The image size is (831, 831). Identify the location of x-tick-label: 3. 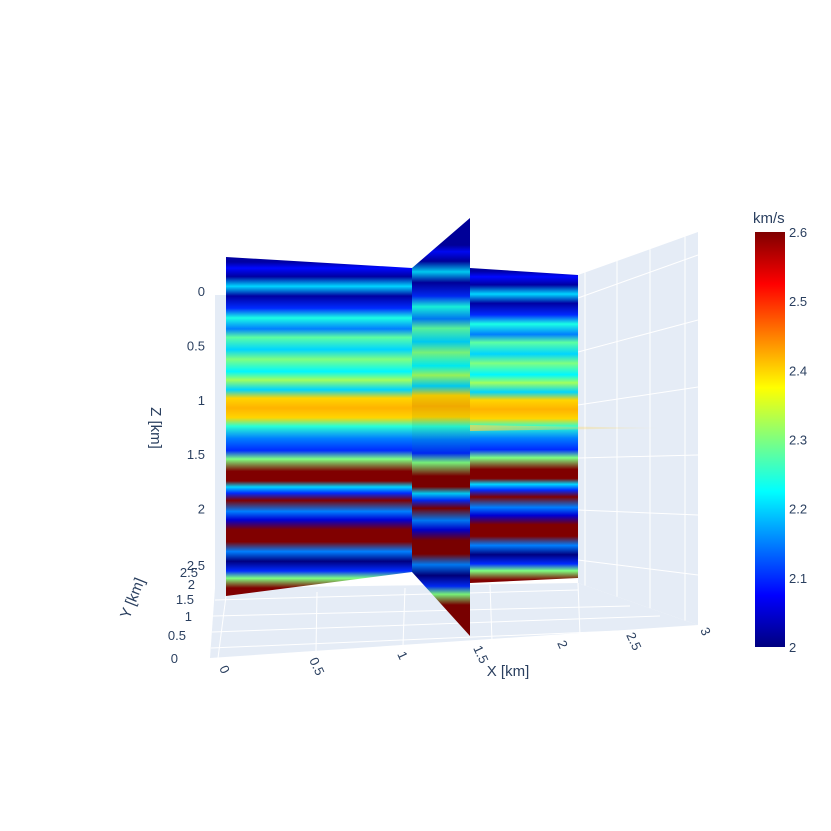
(705, 631).